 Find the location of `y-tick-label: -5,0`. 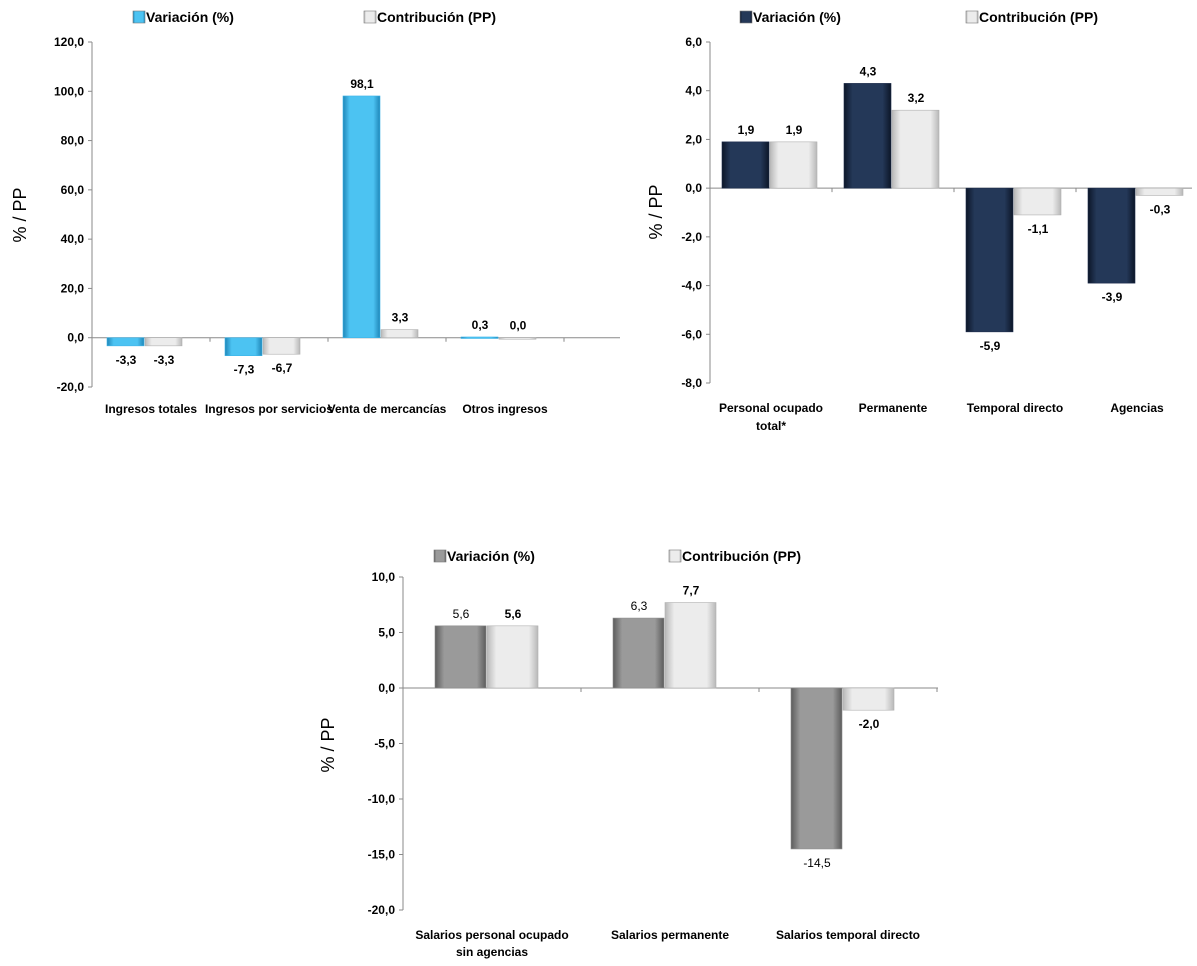

y-tick-label: -5,0 is located at coordinates (384, 744).